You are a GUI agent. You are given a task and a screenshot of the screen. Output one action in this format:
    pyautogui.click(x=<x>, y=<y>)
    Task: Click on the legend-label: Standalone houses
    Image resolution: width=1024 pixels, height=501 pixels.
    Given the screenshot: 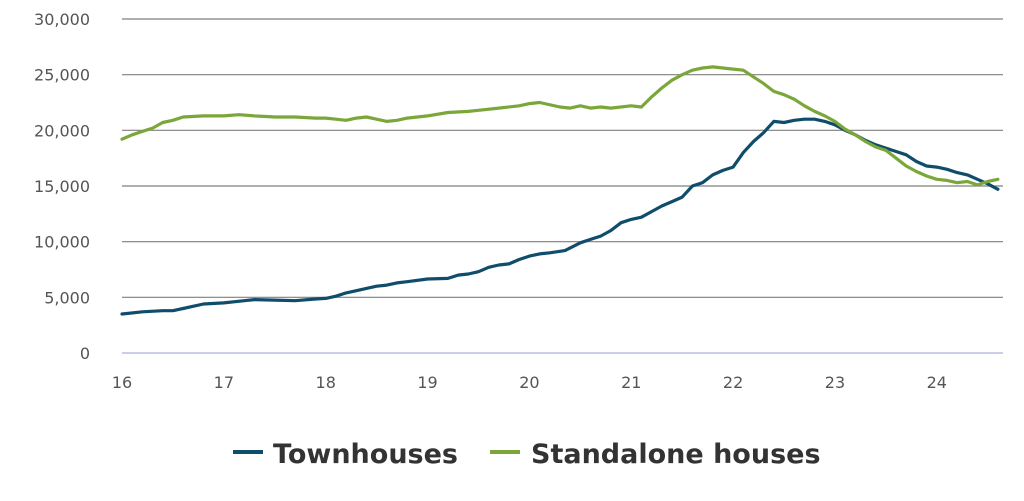 What is the action you would take?
    pyautogui.click(x=676, y=454)
    